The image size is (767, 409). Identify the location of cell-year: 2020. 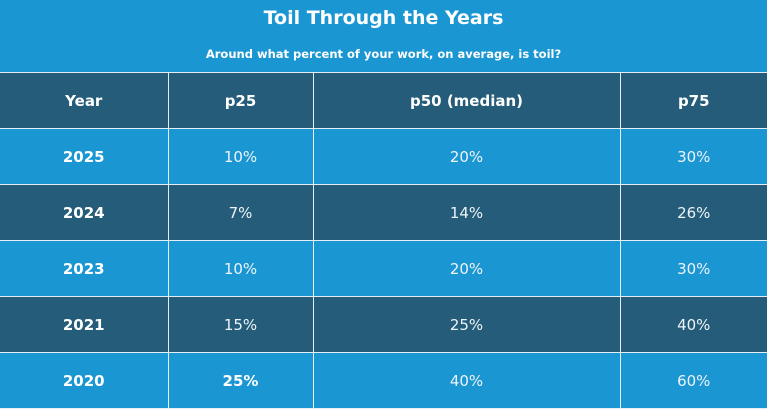
(84, 380).